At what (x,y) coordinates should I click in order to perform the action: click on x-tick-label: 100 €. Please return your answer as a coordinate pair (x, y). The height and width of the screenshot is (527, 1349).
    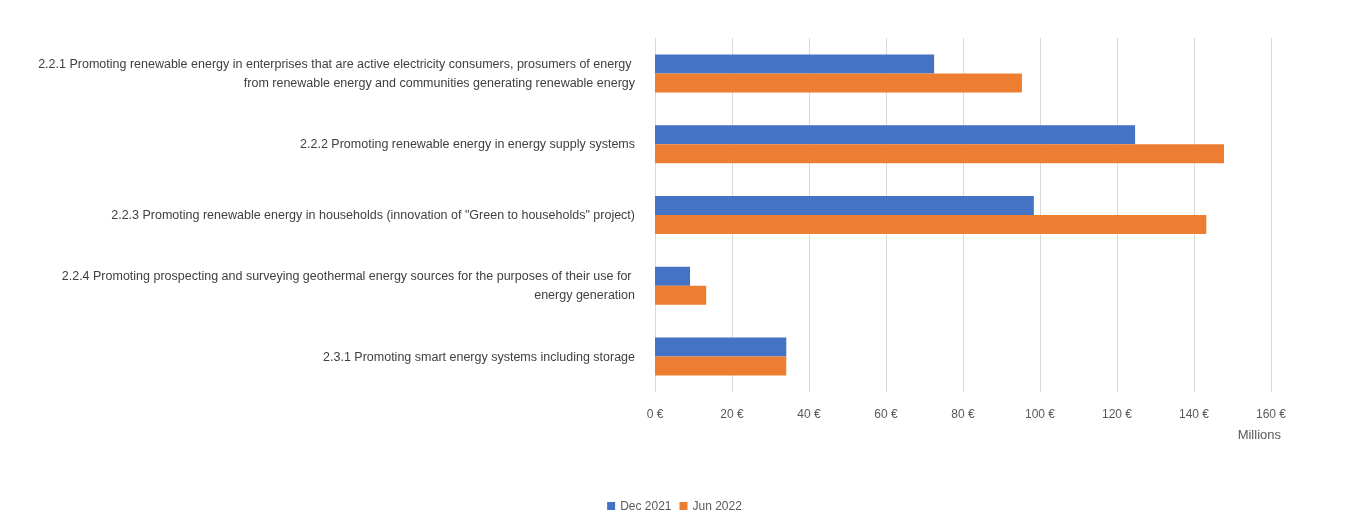
    Looking at the image, I should click on (1040, 414).